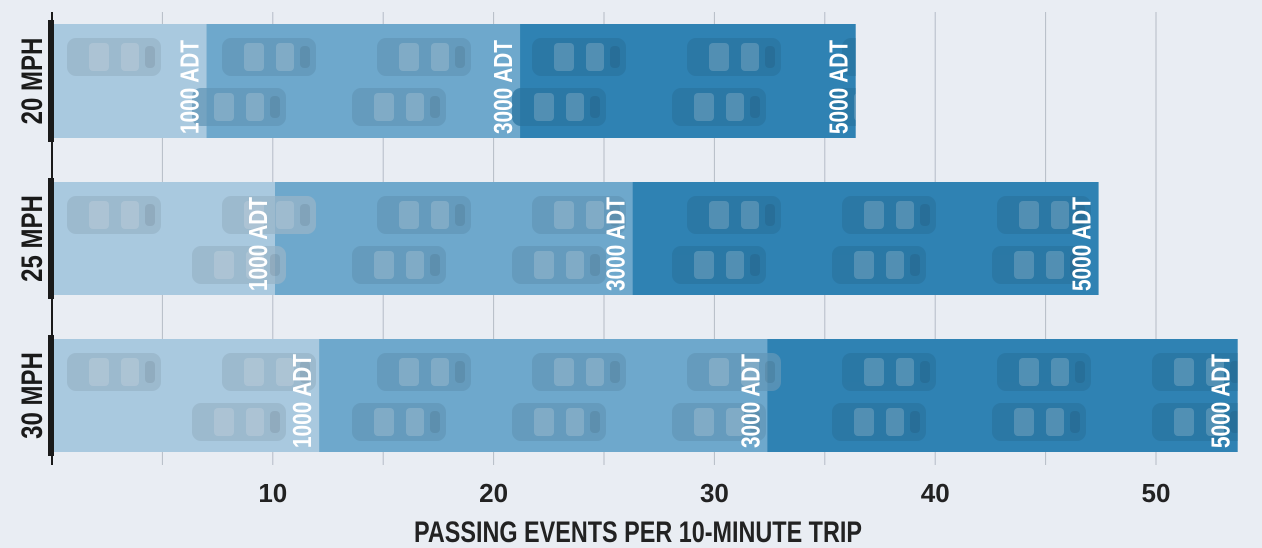 The width and height of the screenshot is (1262, 548). Describe the element at coordinates (1156, 493) in the screenshot. I see `x-tick-label: 50` at that location.